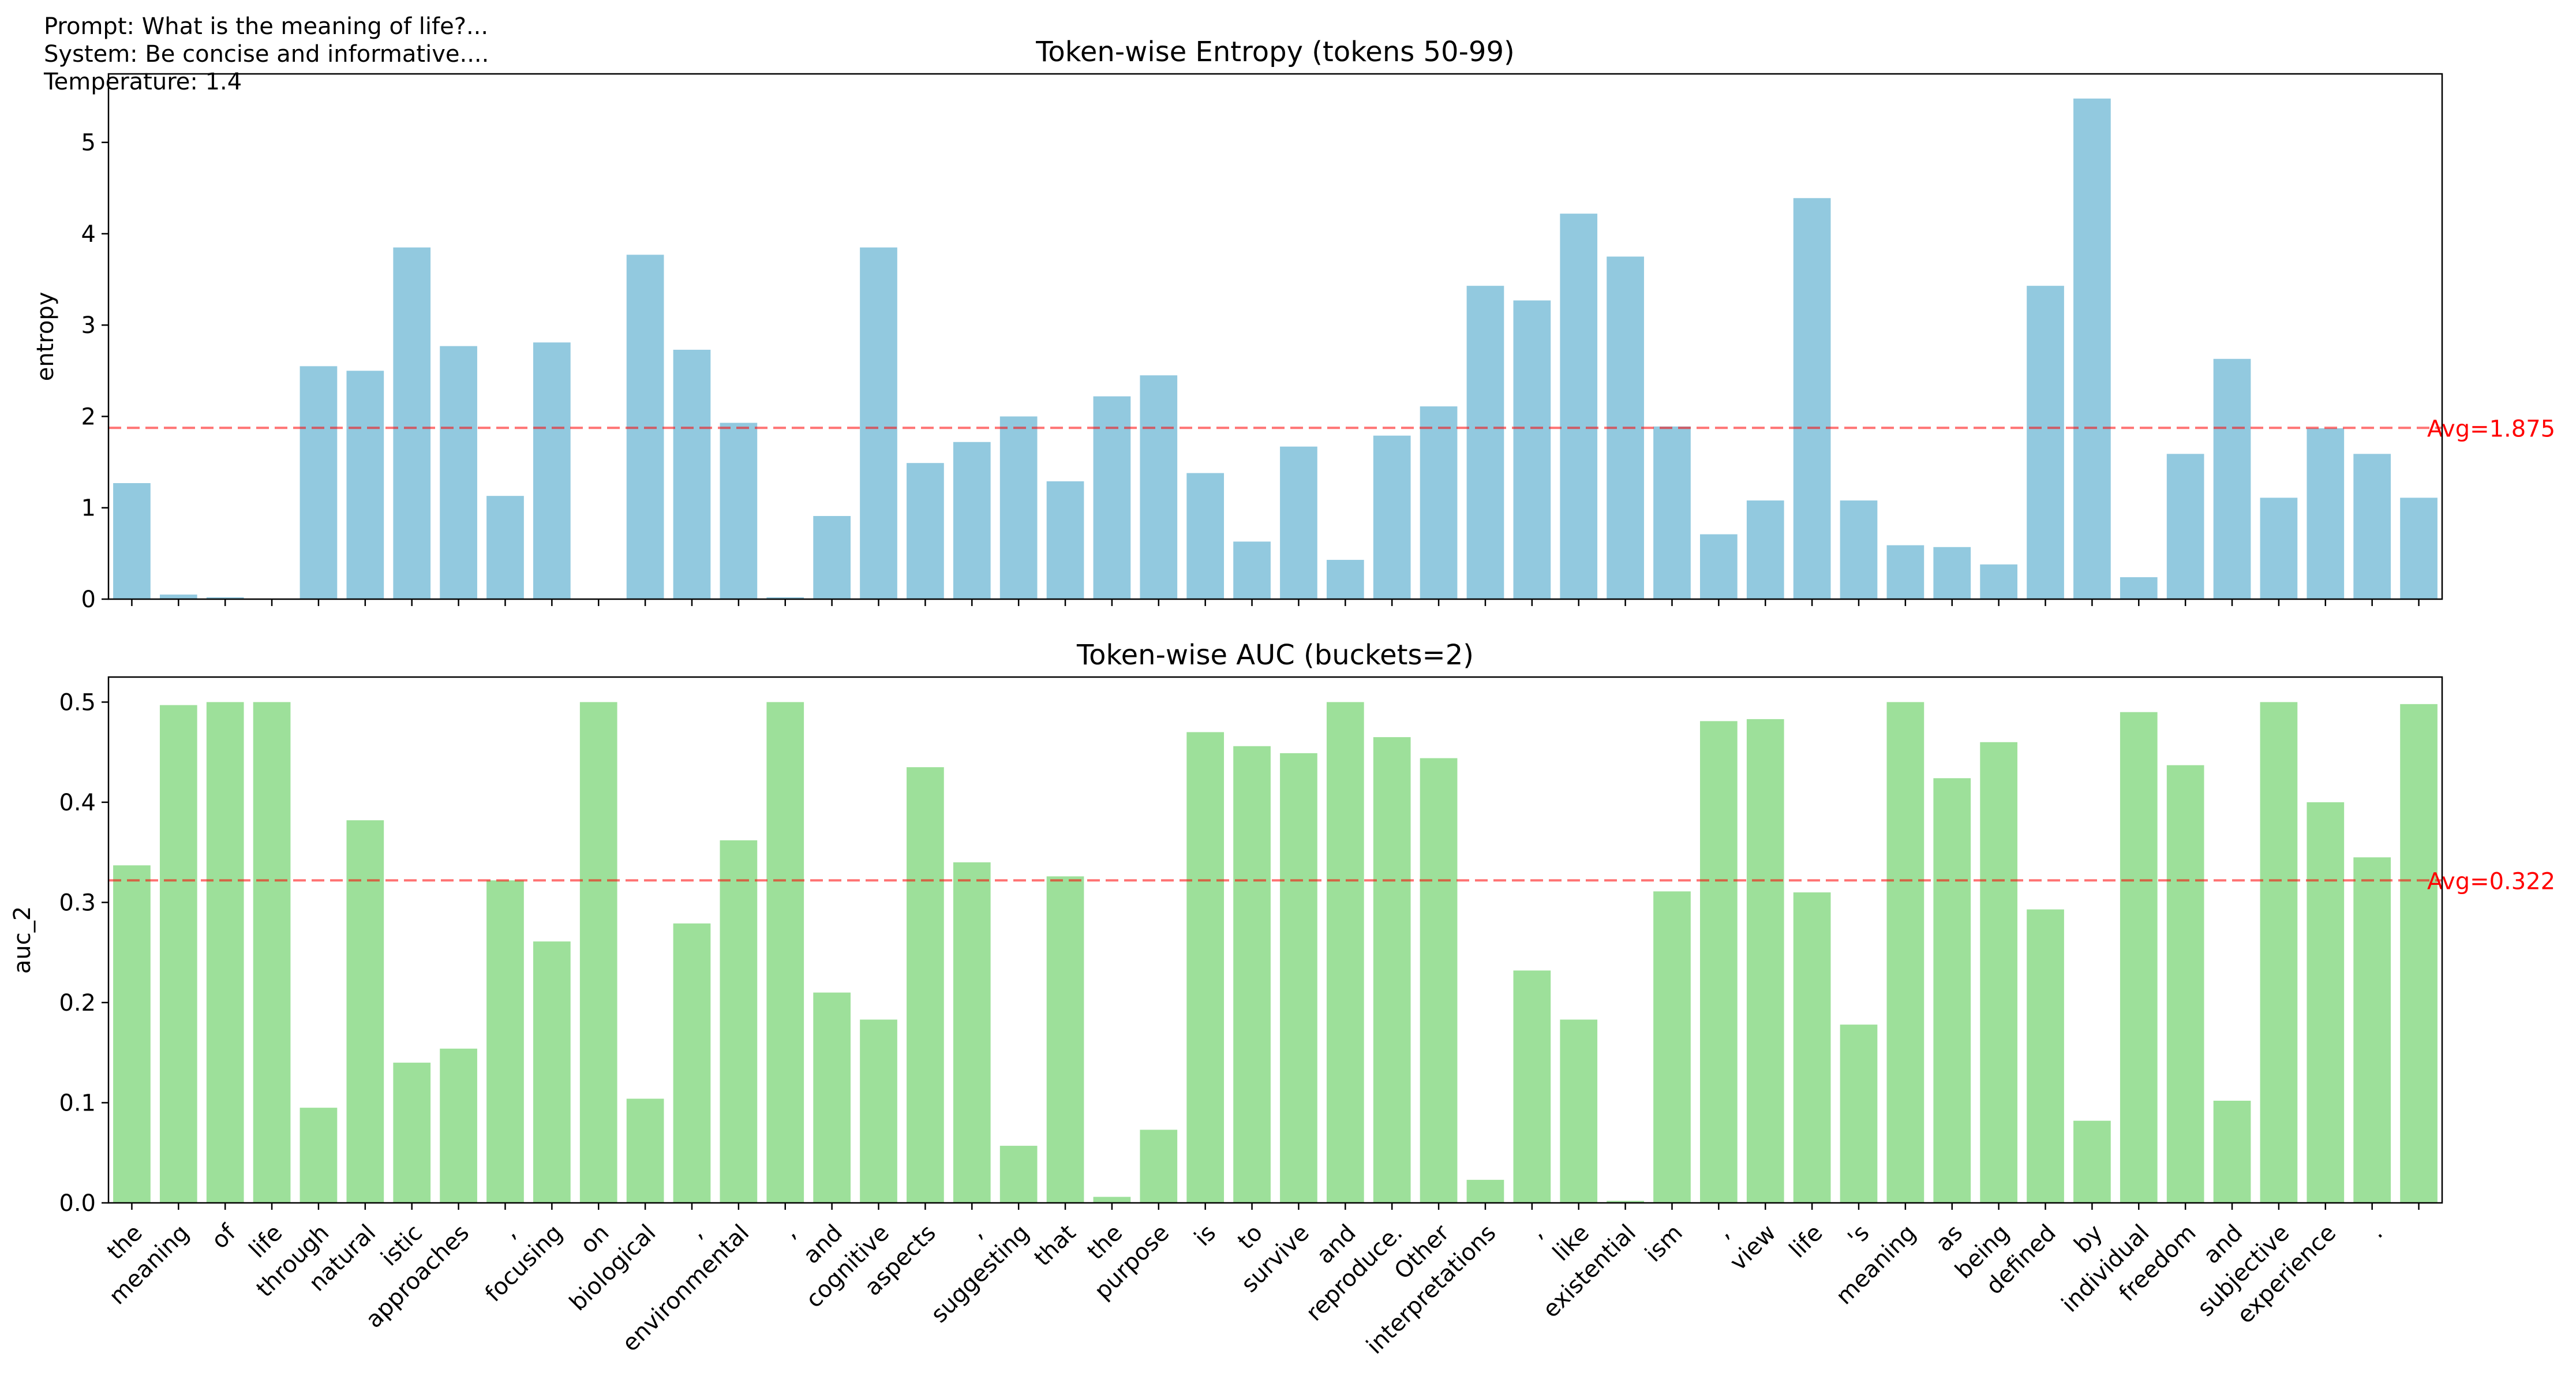 This screenshot has width=2576, height=1387. What do you see at coordinates (1753, 1248) in the screenshot?
I see `x-tick-label: view` at bounding box center [1753, 1248].